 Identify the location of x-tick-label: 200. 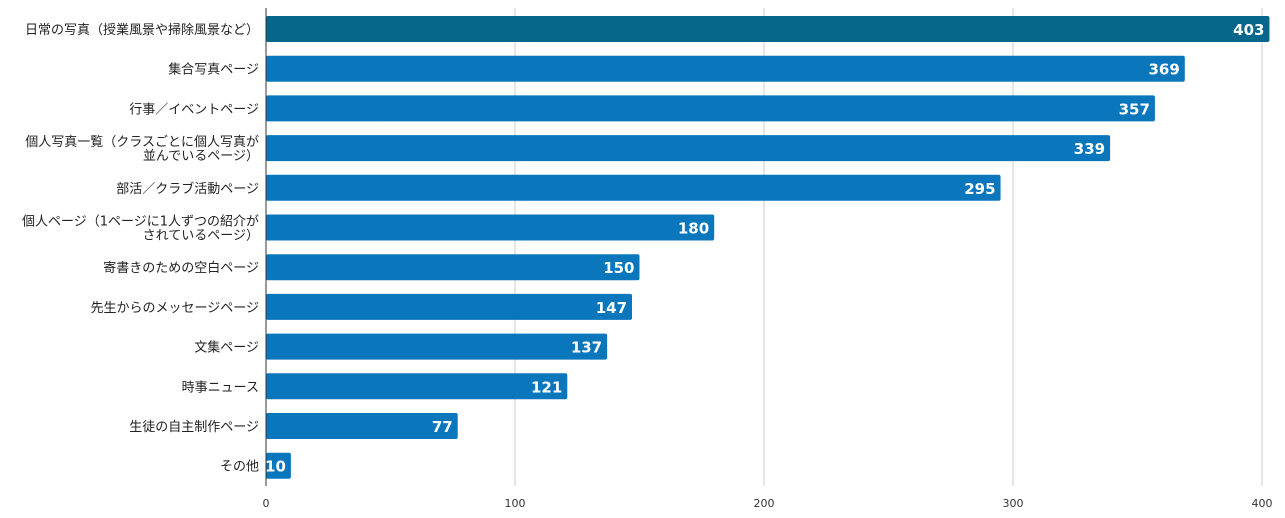
(764, 503).